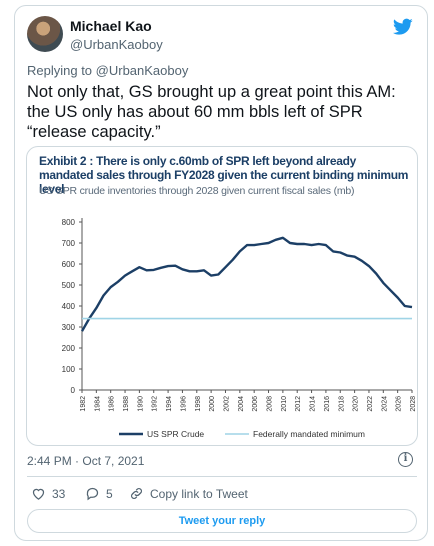 The height and width of the screenshot is (546, 434). What do you see at coordinates (413, 404) in the screenshot?
I see `x-tick-label: 2028` at bounding box center [413, 404].